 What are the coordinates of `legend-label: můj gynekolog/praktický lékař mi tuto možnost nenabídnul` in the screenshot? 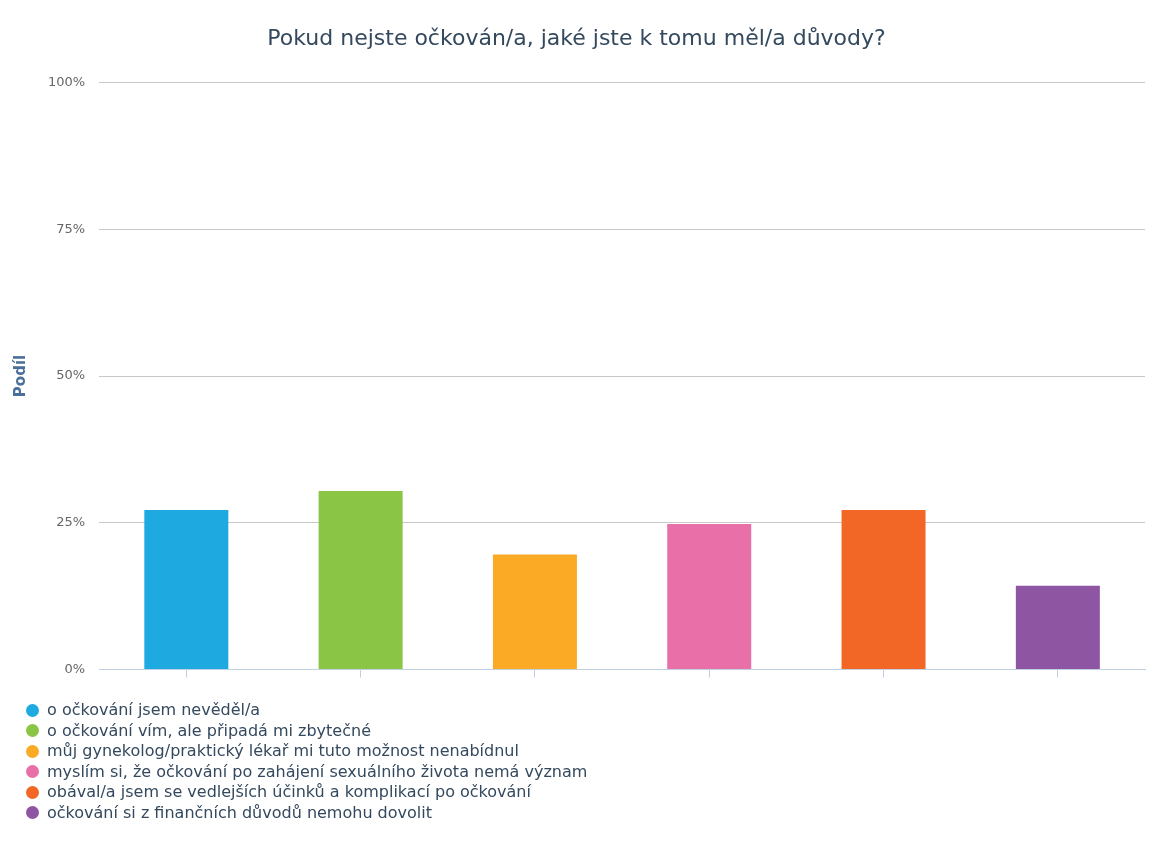 It's located at (283, 751).